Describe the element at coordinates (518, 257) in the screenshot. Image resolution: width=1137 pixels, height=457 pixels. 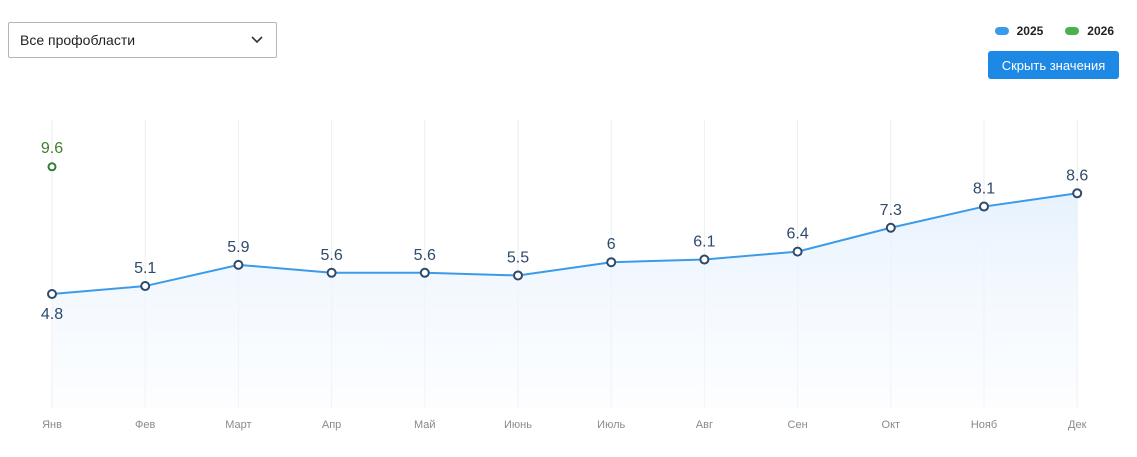
I see `data-label-2025: 5.5` at that location.